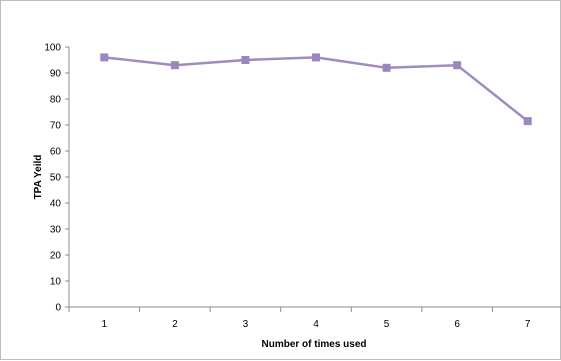 This screenshot has height=361, width=561. Describe the element at coordinates (316, 324) in the screenshot. I see `x-tick-label: 4` at that location.